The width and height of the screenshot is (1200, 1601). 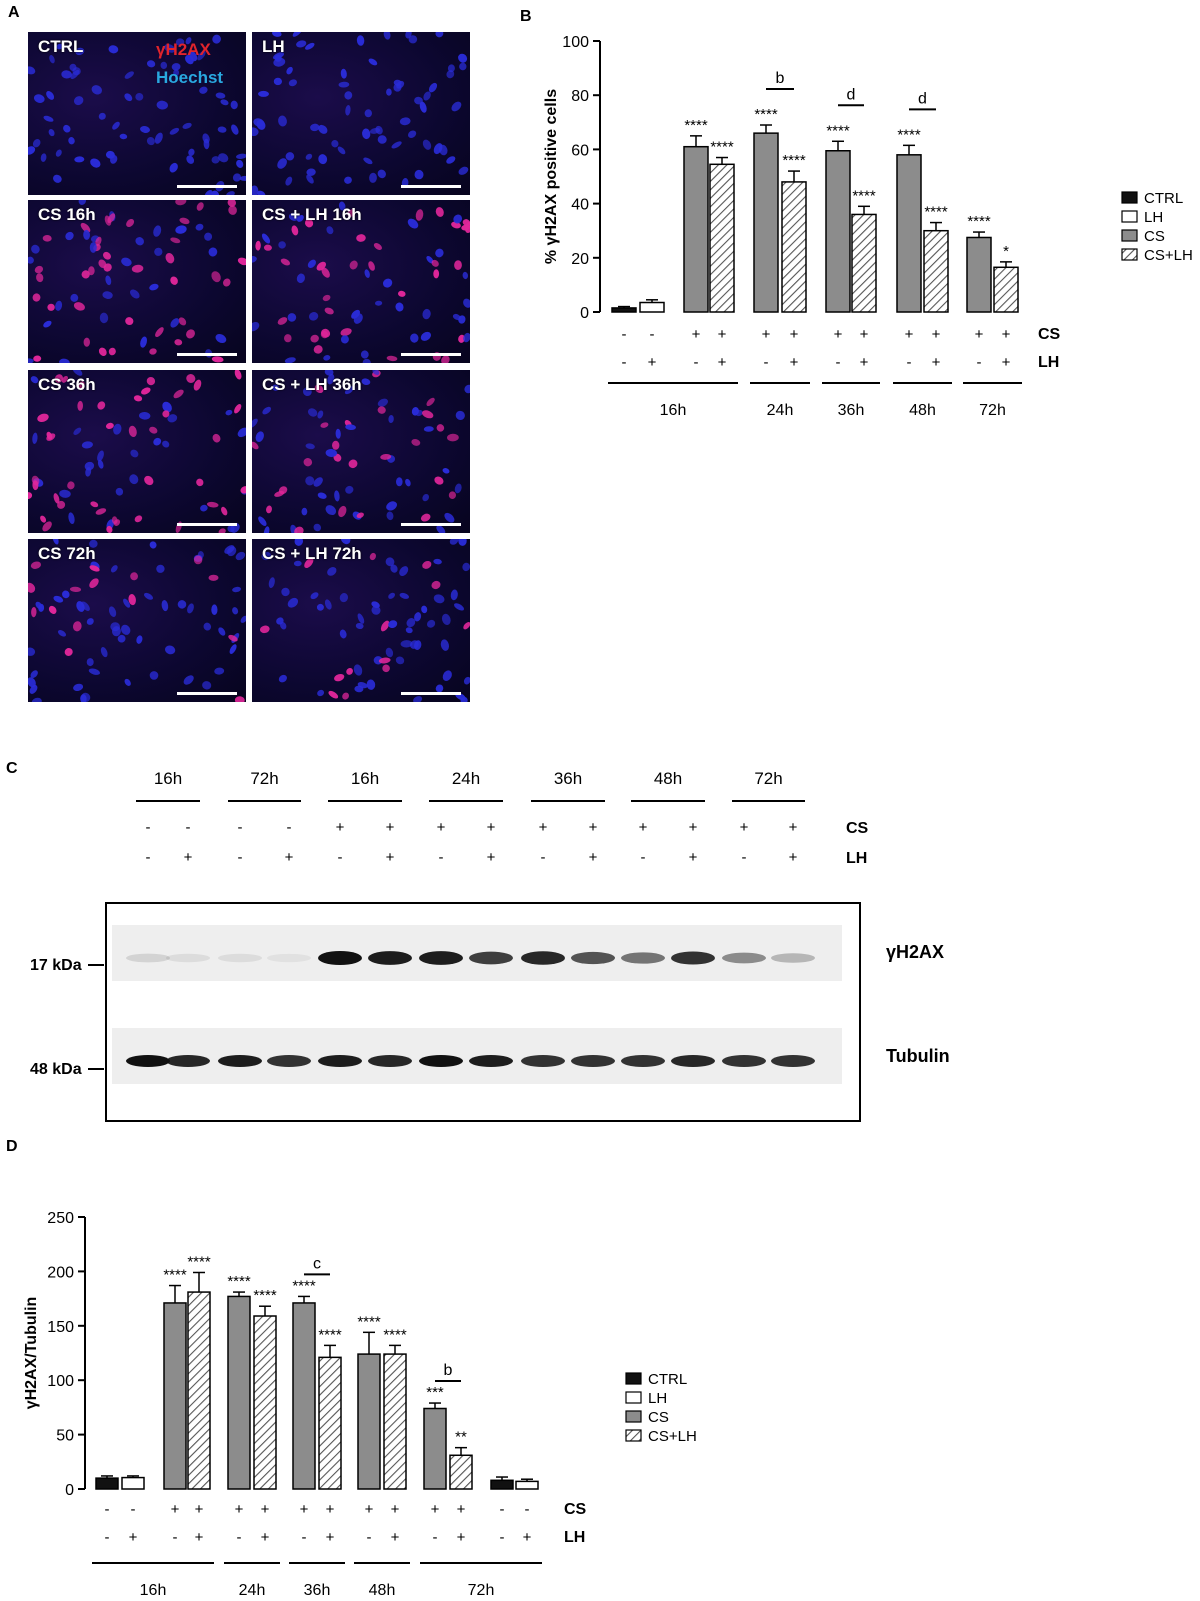 What do you see at coordinates (273, 46) in the screenshot?
I see `micrograph-label: LH` at bounding box center [273, 46].